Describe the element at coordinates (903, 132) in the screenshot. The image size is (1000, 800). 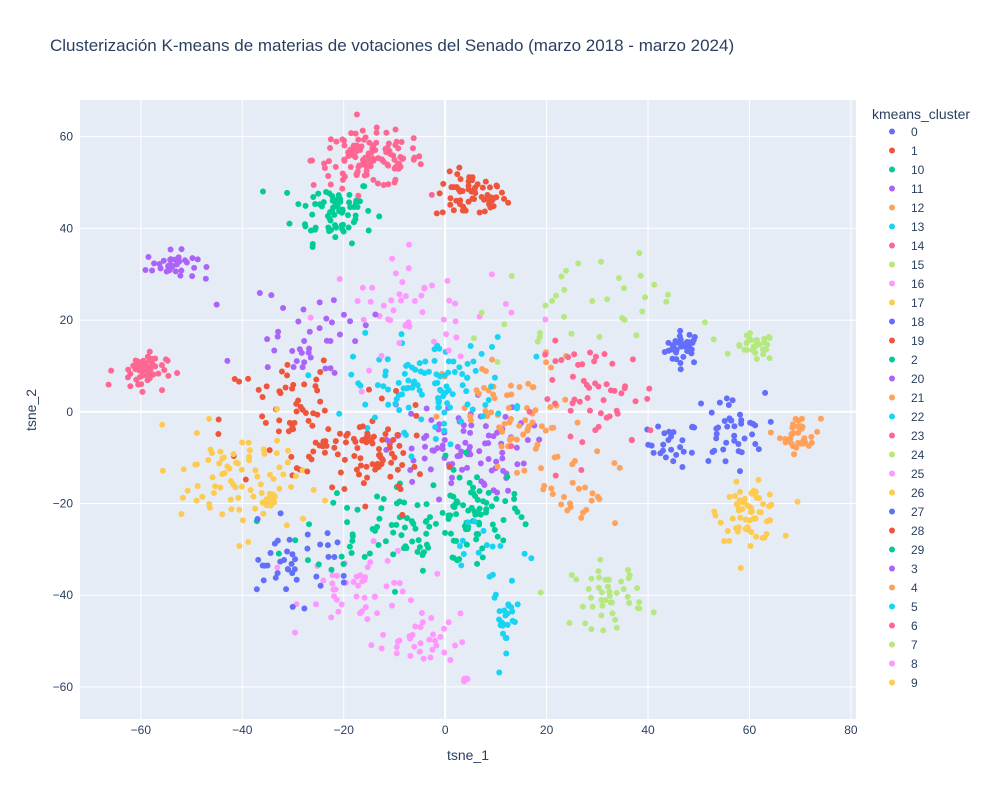
I see `legend-item: 0` at that location.